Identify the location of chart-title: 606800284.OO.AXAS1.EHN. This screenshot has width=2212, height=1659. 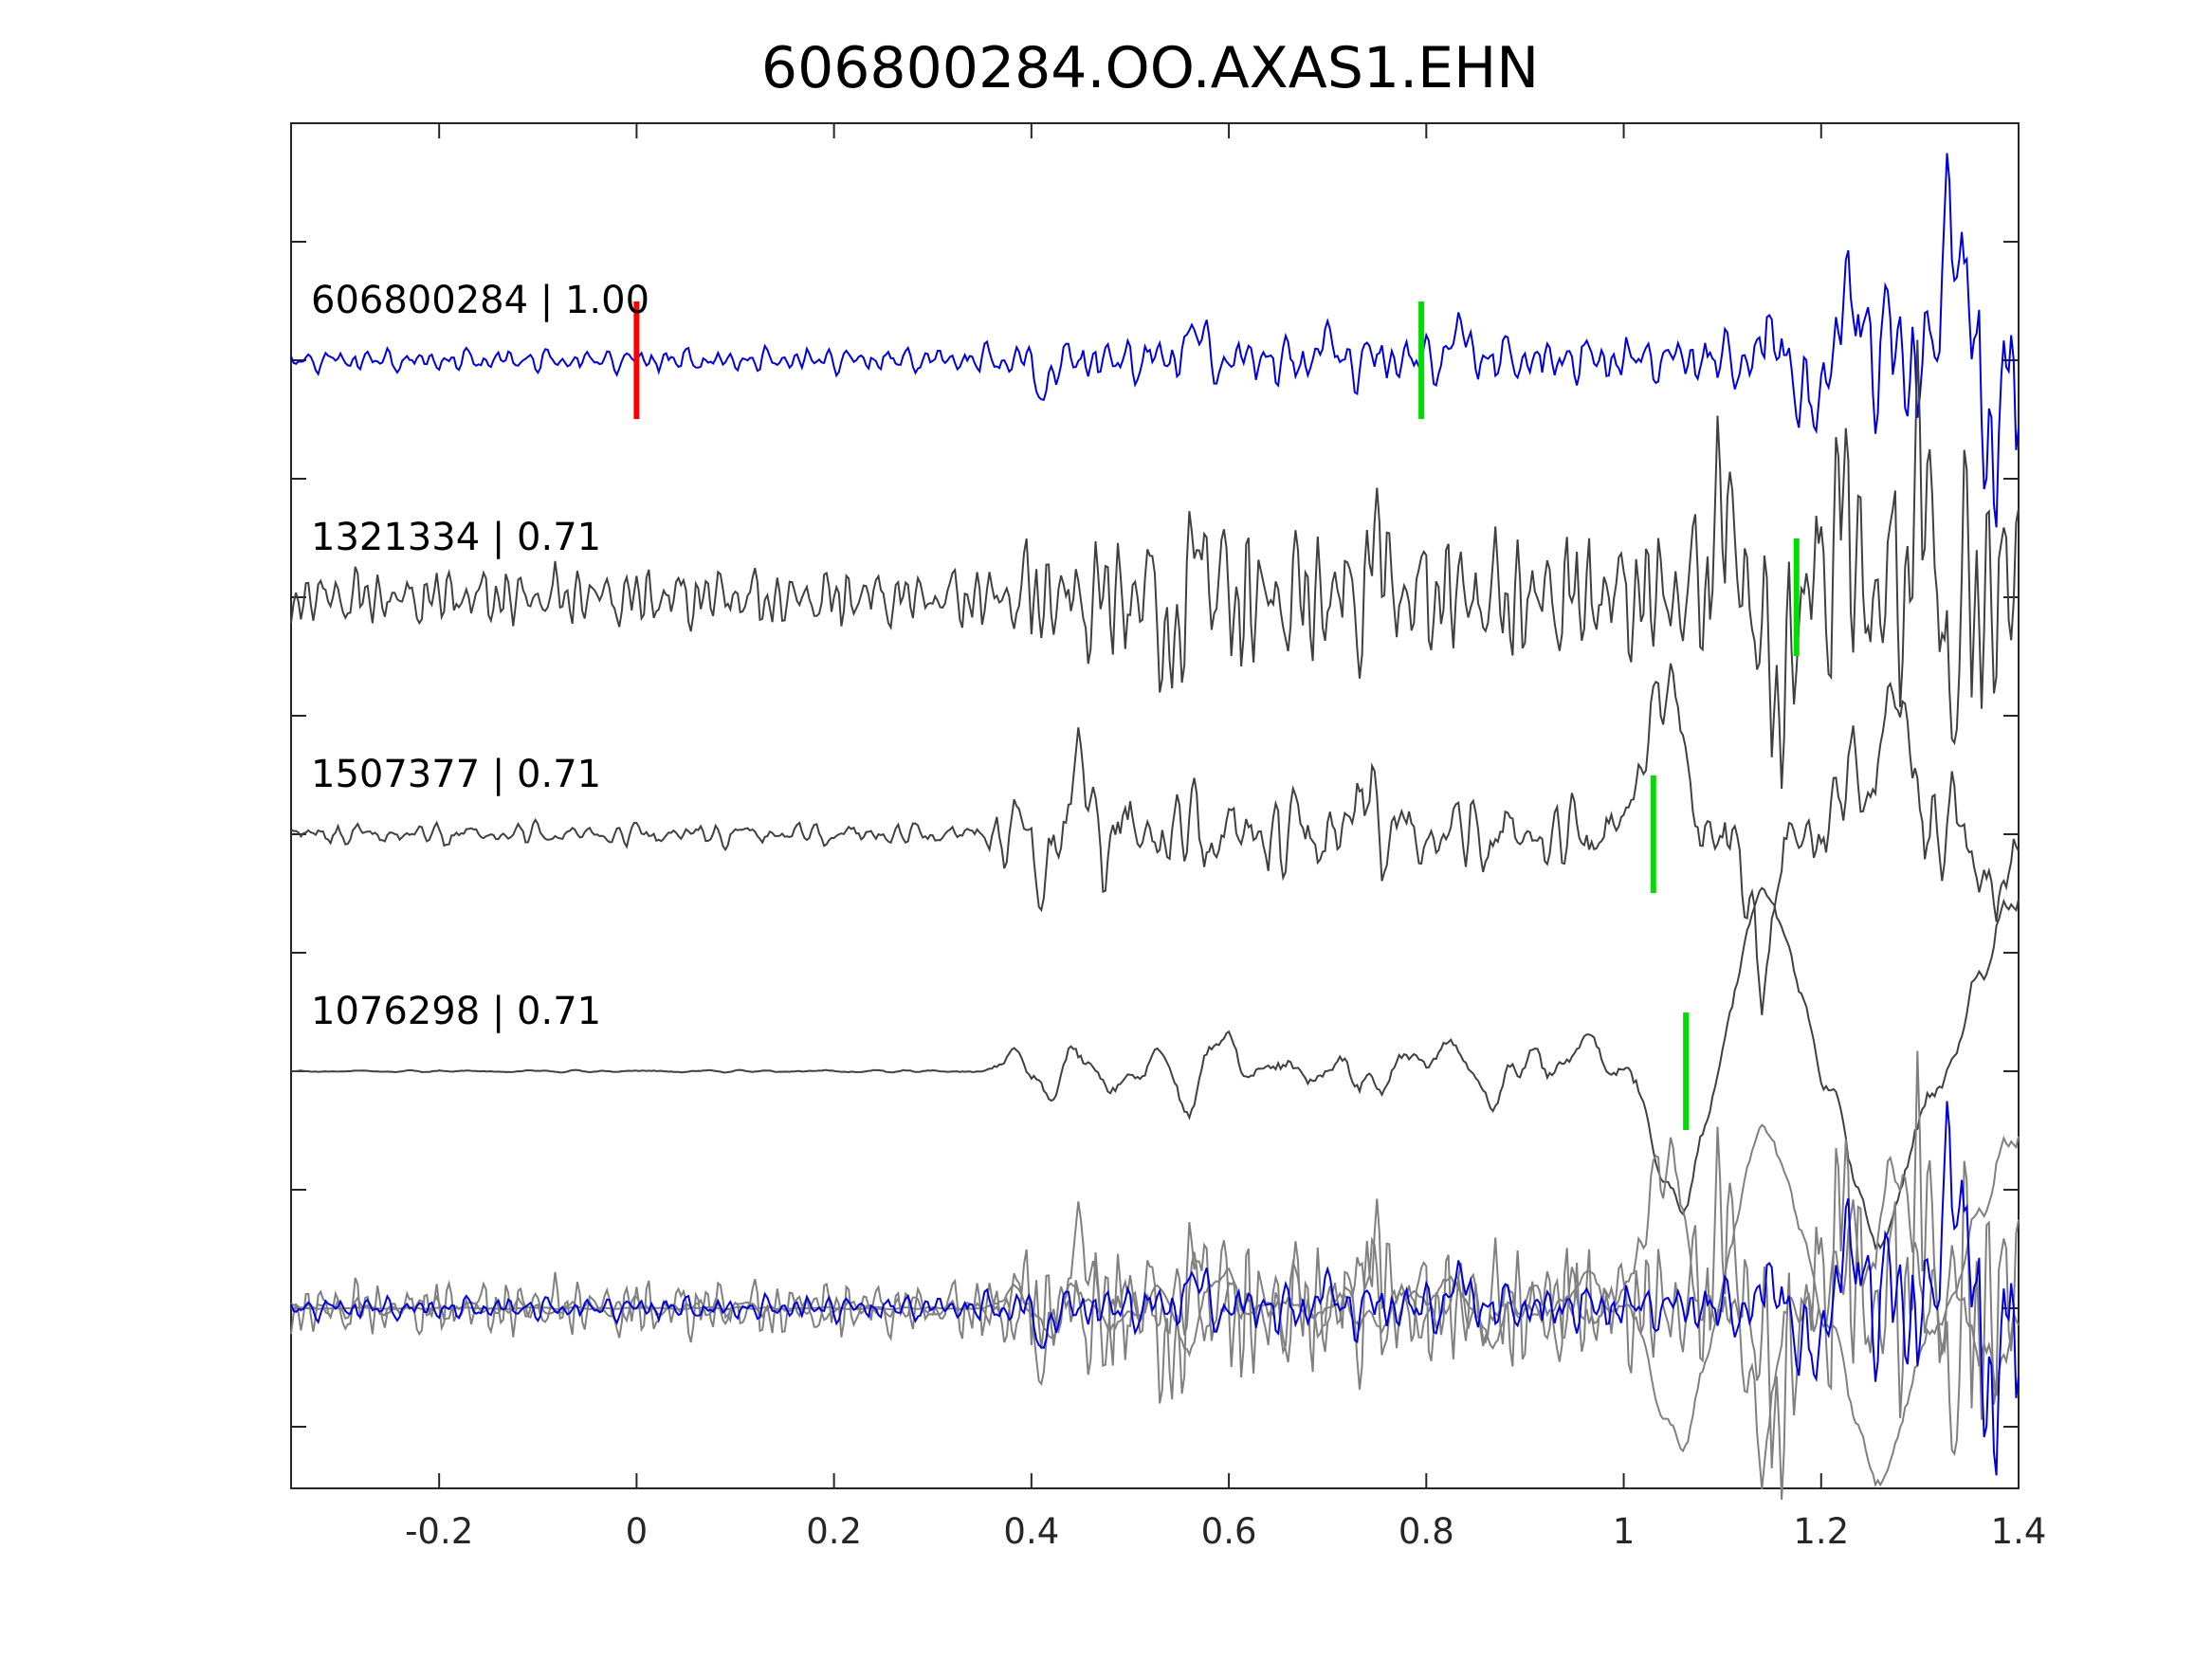
(1150, 68).